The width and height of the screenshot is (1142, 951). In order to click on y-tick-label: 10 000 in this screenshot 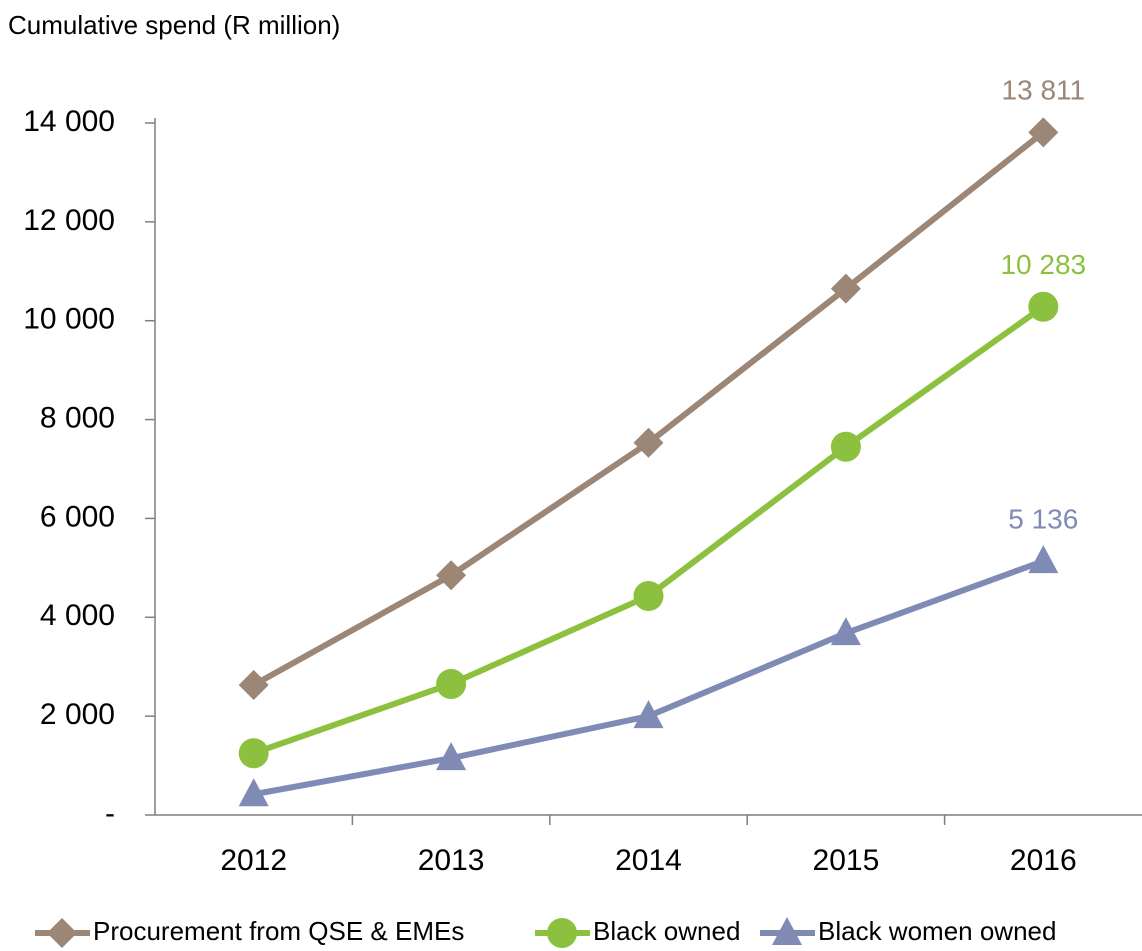, I will do `click(69, 319)`.